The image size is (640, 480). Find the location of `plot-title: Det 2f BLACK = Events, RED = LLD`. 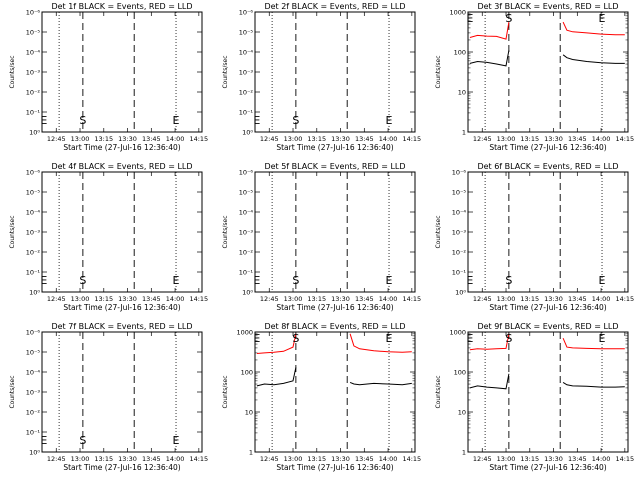

plot-title: Det 2f BLACK = Events, RED = LLD is located at coordinates (334, 6).